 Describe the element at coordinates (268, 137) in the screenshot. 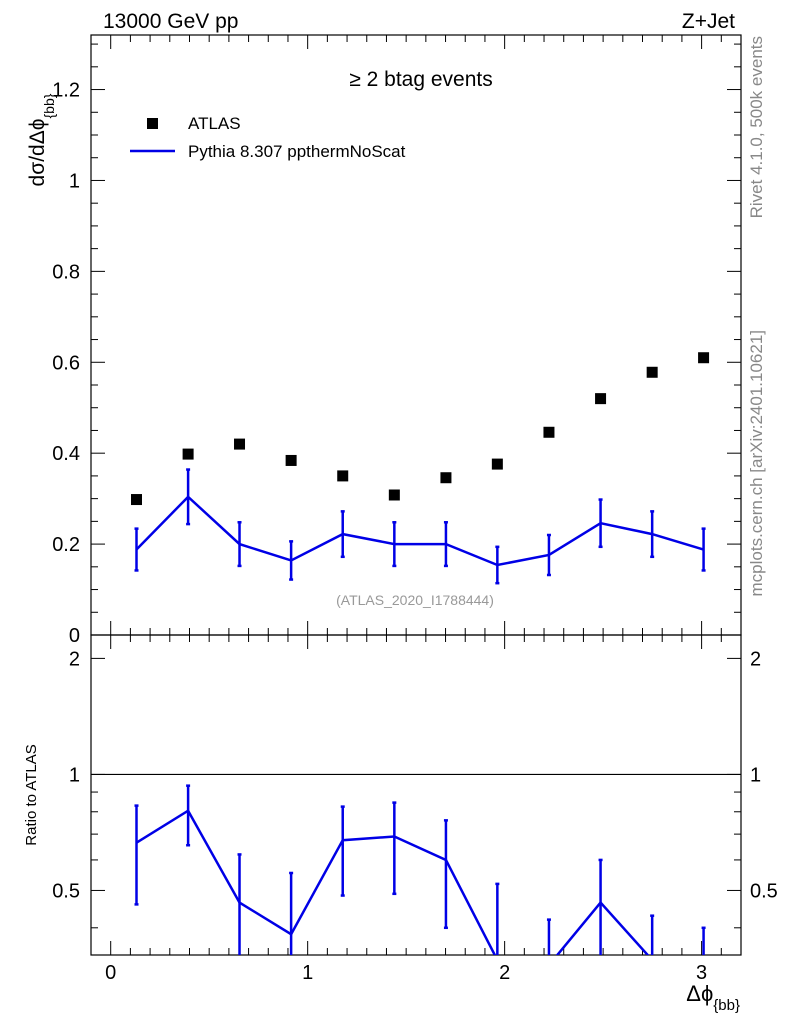

I see `legend: ATLAS Pythia 8.307 ppthermNoScat` at that location.